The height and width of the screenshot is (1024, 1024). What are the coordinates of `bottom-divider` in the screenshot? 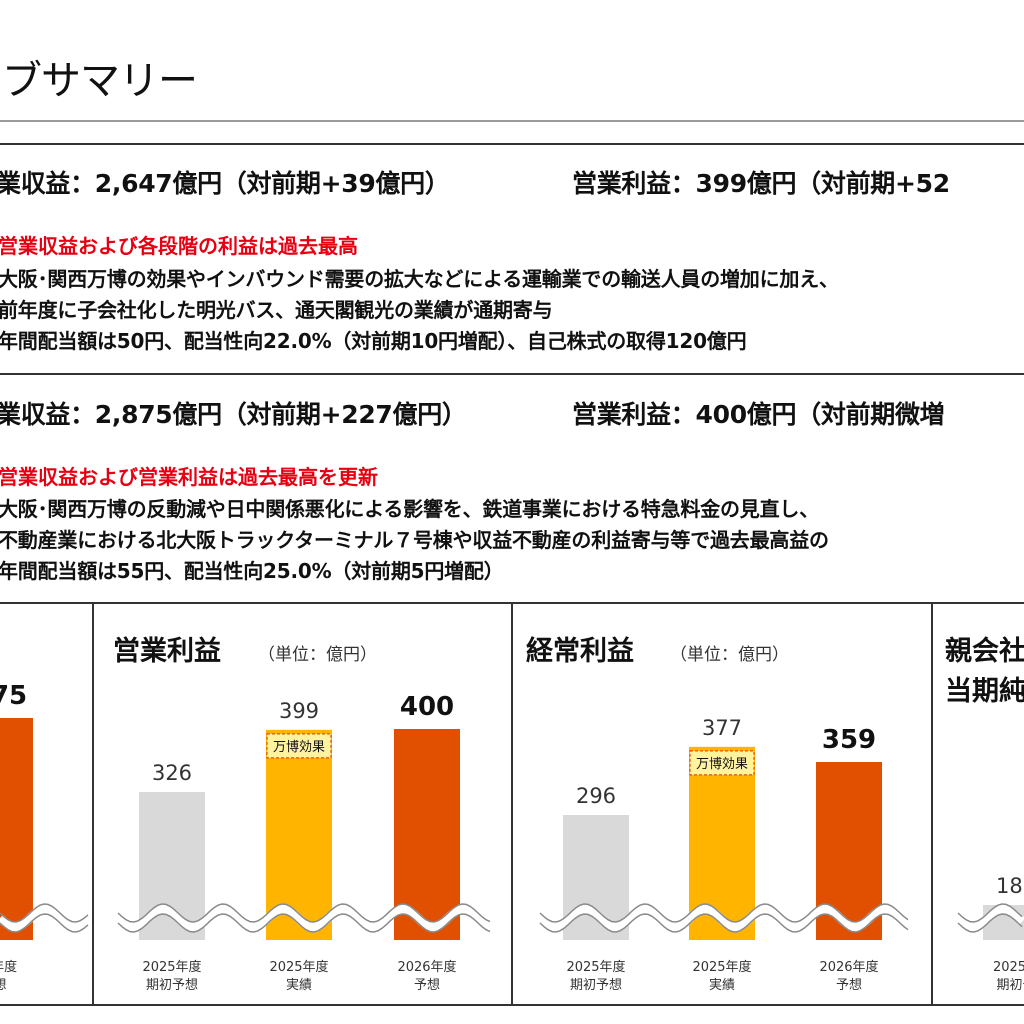 It's located at (512, 1005).